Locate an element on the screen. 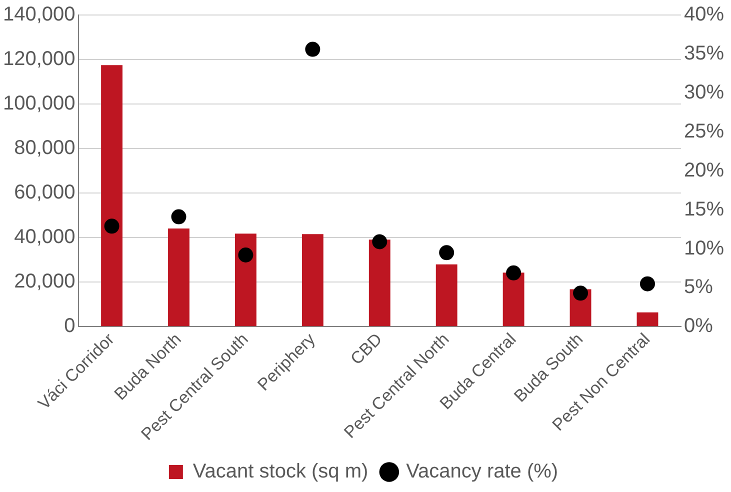 This screenshot has height=492, width=731. y-tick-label: 100,000 is located at coordinates (39, 103).